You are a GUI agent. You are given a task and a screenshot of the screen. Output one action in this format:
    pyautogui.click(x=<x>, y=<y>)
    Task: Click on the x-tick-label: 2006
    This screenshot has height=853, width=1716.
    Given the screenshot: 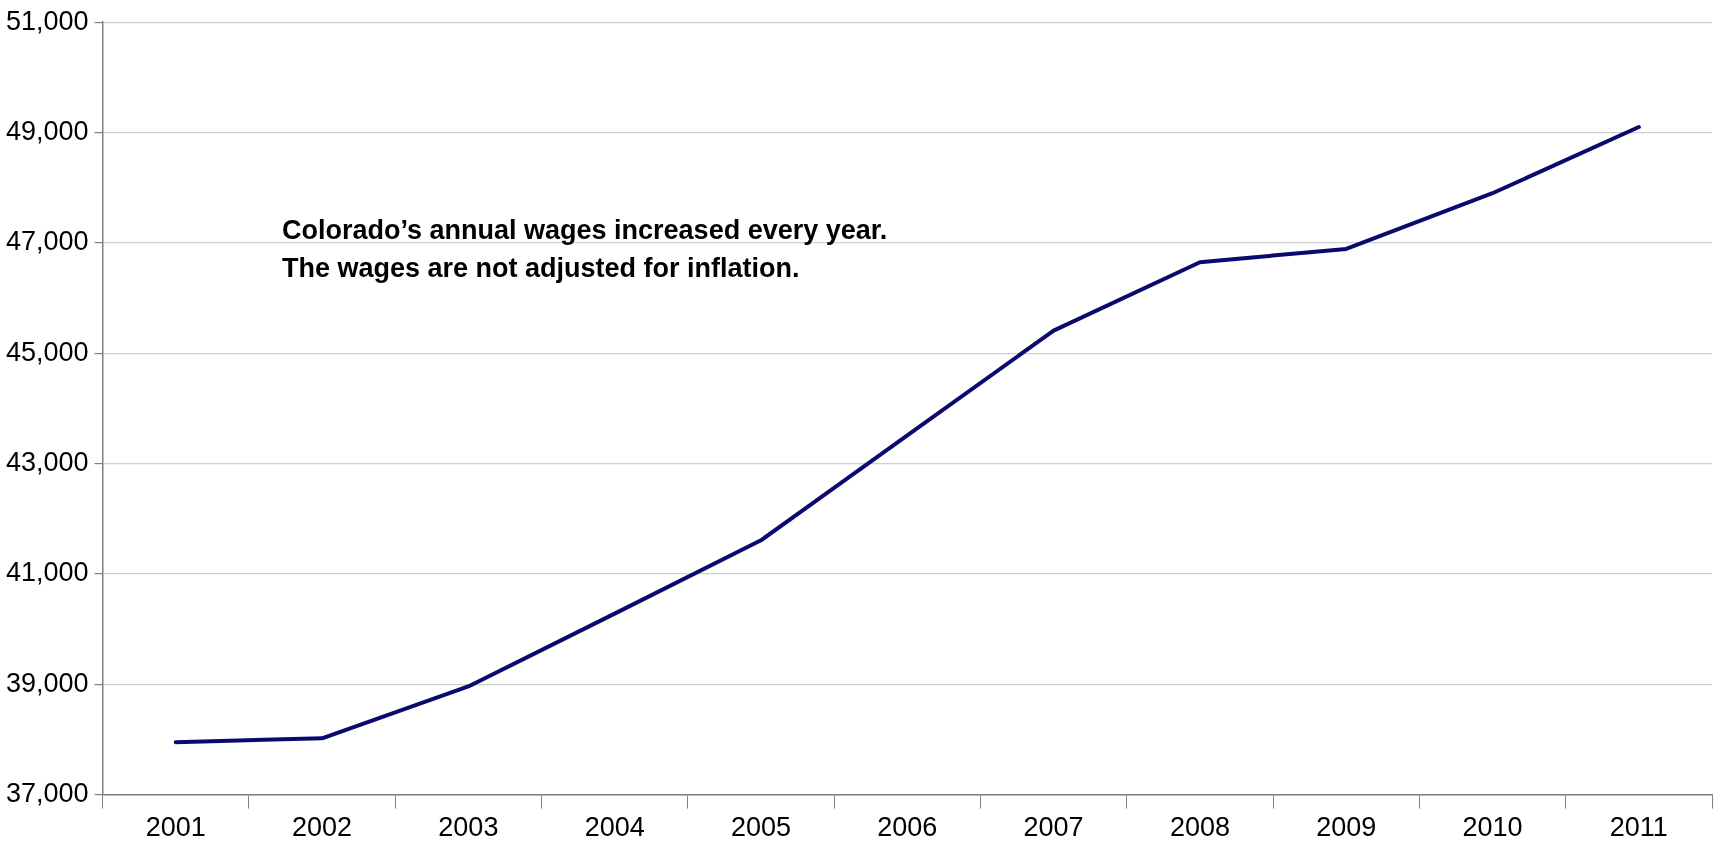 What is the action you would take?
    pyautogui.click(x=907, y=827)
    